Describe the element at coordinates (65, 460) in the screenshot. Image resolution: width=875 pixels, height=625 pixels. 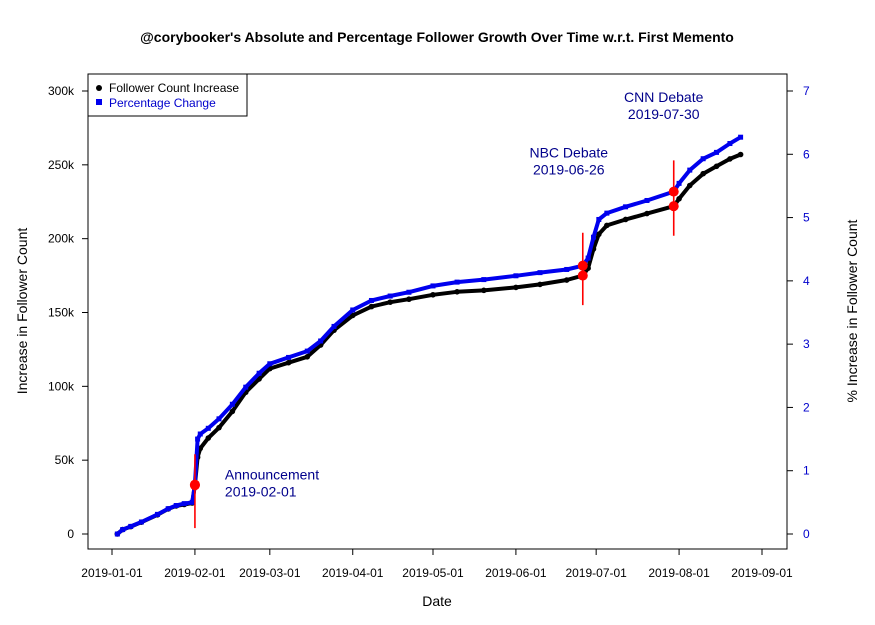
I see `y-tick-label-left: 50k` at that location.